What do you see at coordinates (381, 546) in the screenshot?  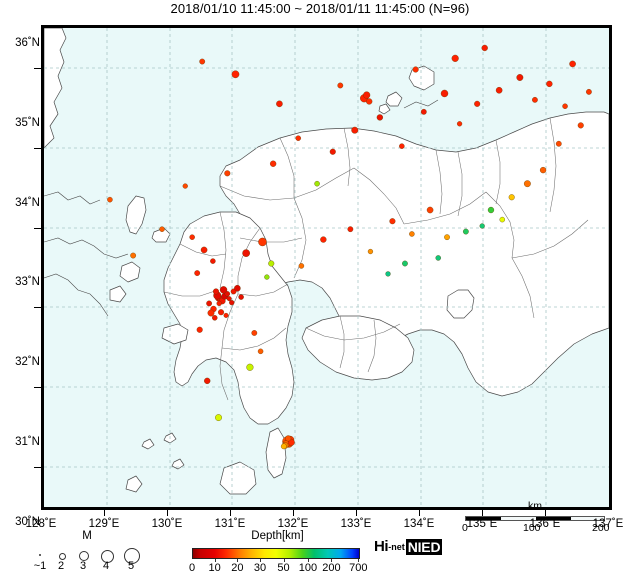 I see `logo-hi-text: Hi` at bounding box center [381, 546].